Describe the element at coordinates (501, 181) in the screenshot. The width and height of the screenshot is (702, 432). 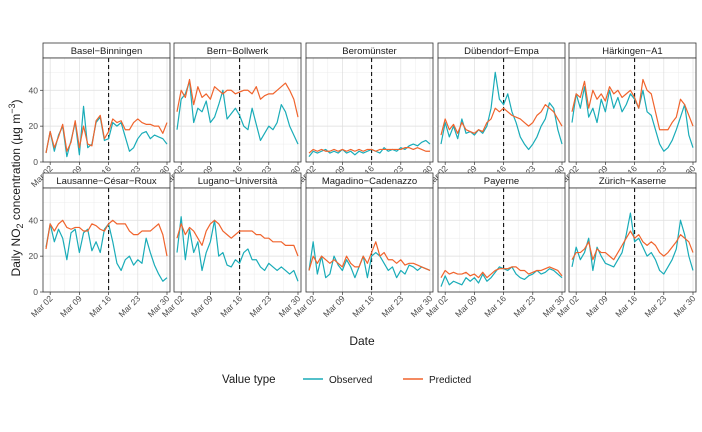
I see `facet-strip-label: Payerne` at that location.